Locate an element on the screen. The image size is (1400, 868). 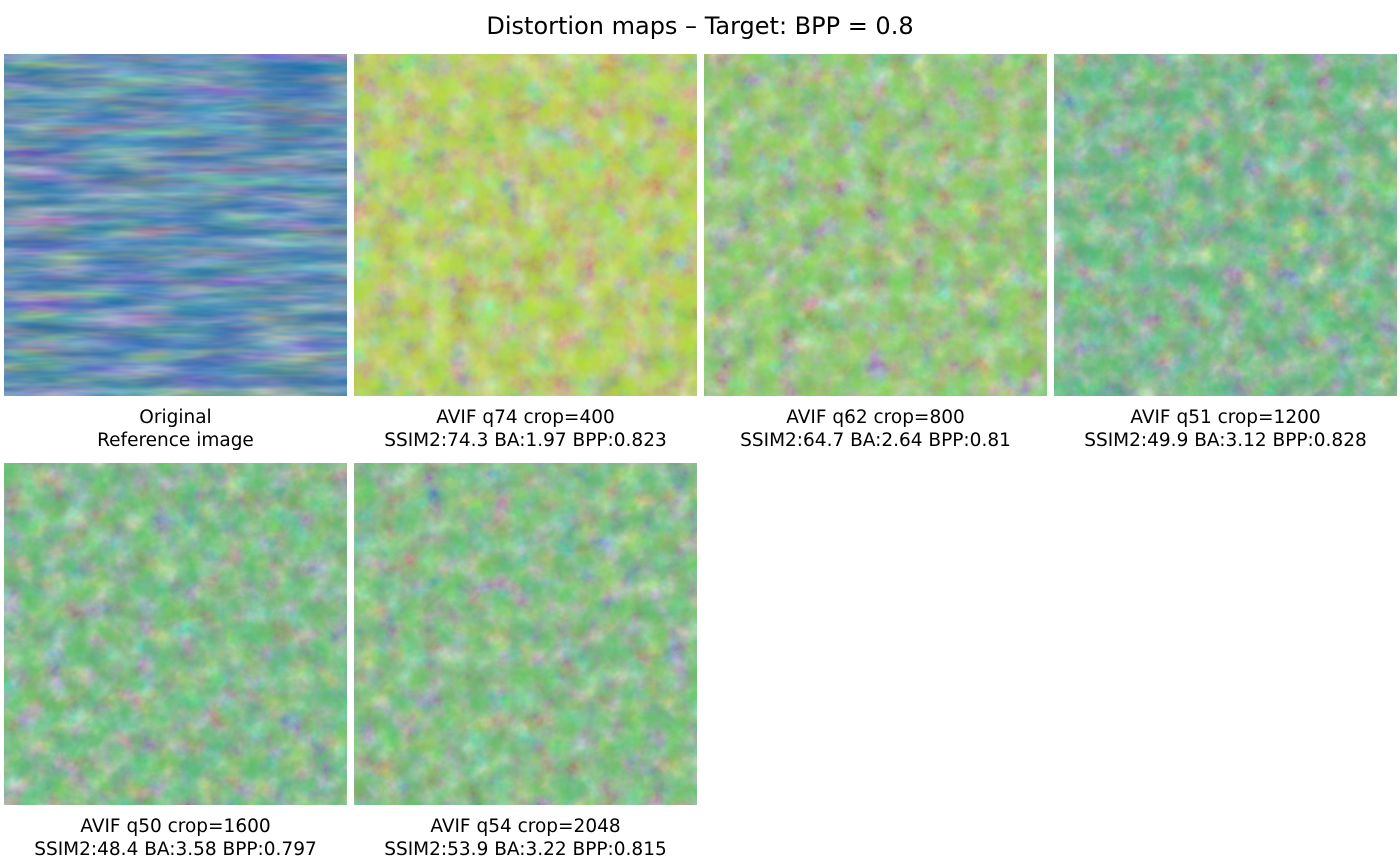
panel-caption: SSIM2:53.9 BA:3.22 BPP:0.815 is located at coordinates (525, 849).